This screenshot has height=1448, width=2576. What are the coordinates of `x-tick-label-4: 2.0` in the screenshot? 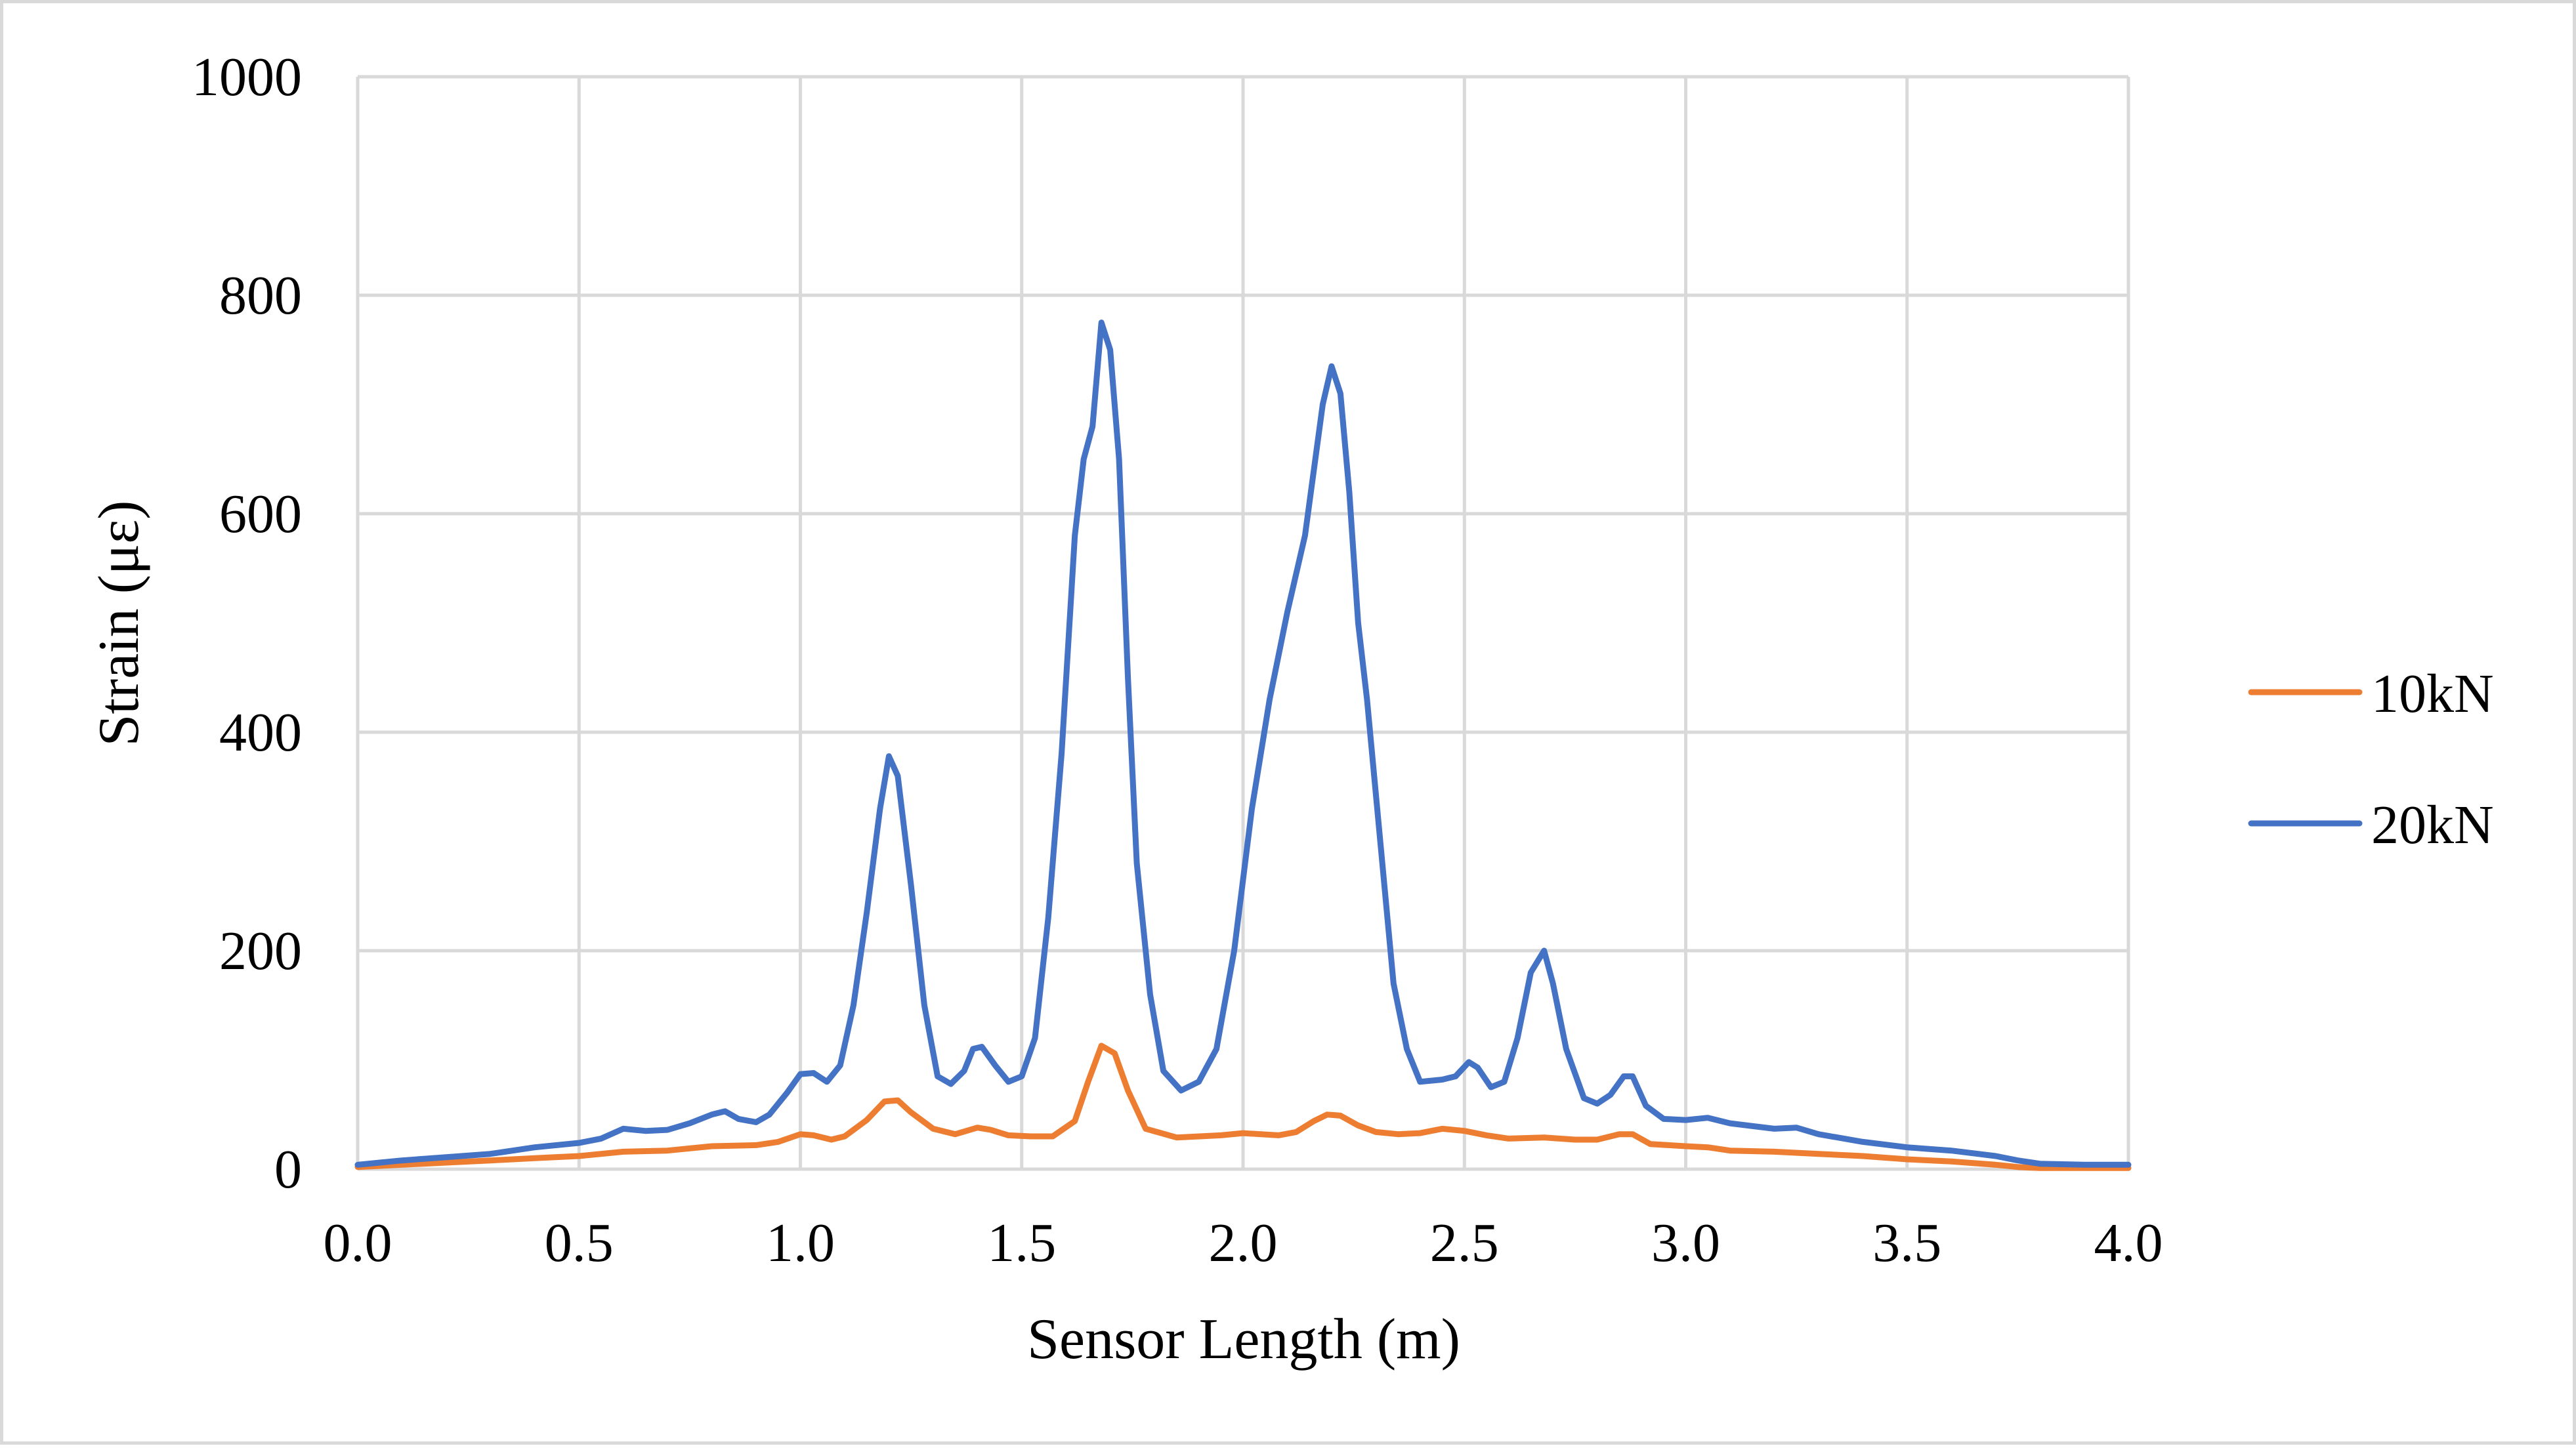 It's located at (1243, 1242).